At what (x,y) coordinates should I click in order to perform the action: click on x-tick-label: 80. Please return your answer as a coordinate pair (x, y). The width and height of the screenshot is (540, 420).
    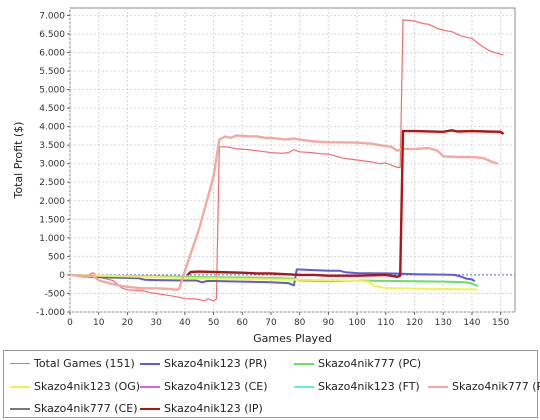
    Looking at the image, I should click on (300, 323).